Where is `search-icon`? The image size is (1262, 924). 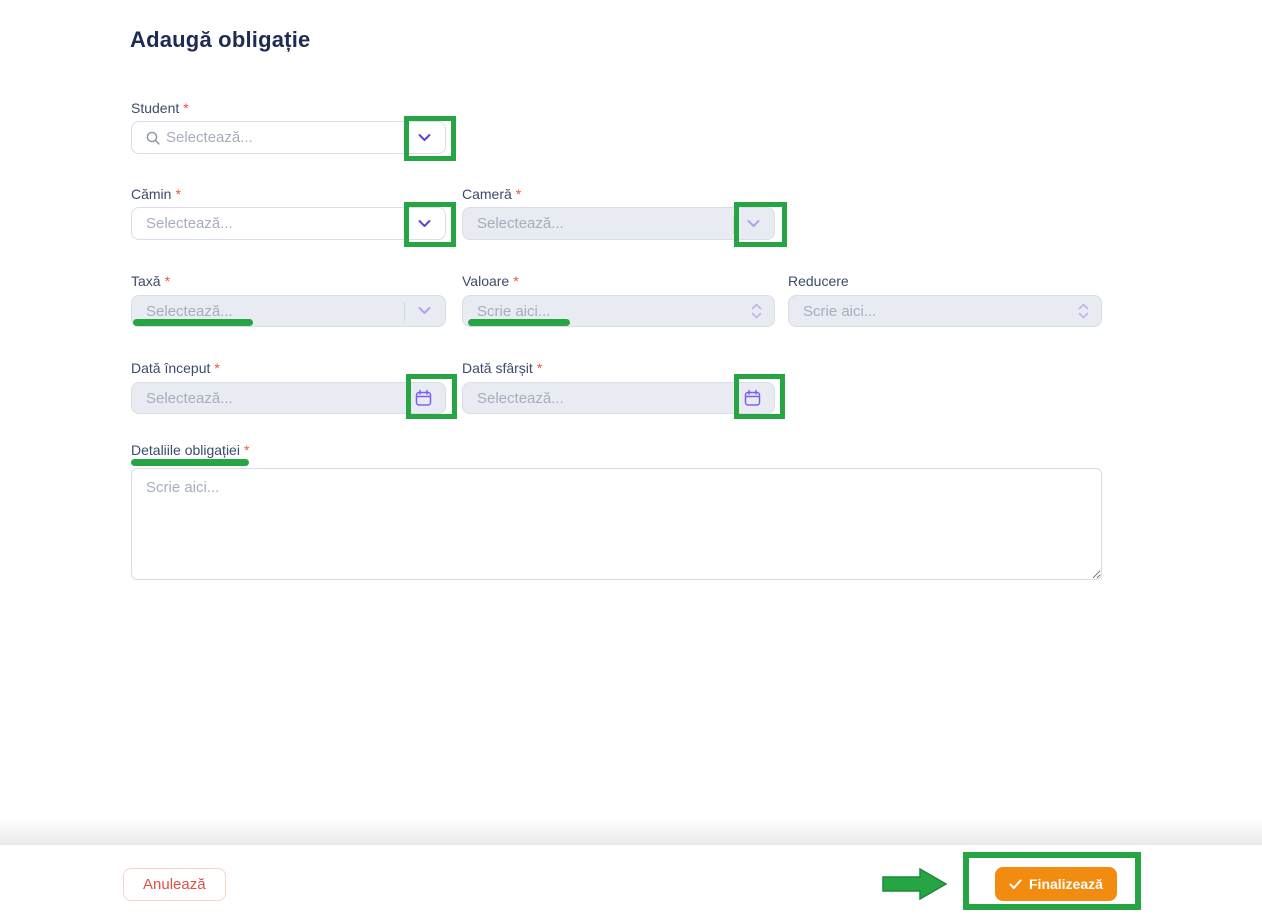 search-icon is located at coordinates (153, 138).